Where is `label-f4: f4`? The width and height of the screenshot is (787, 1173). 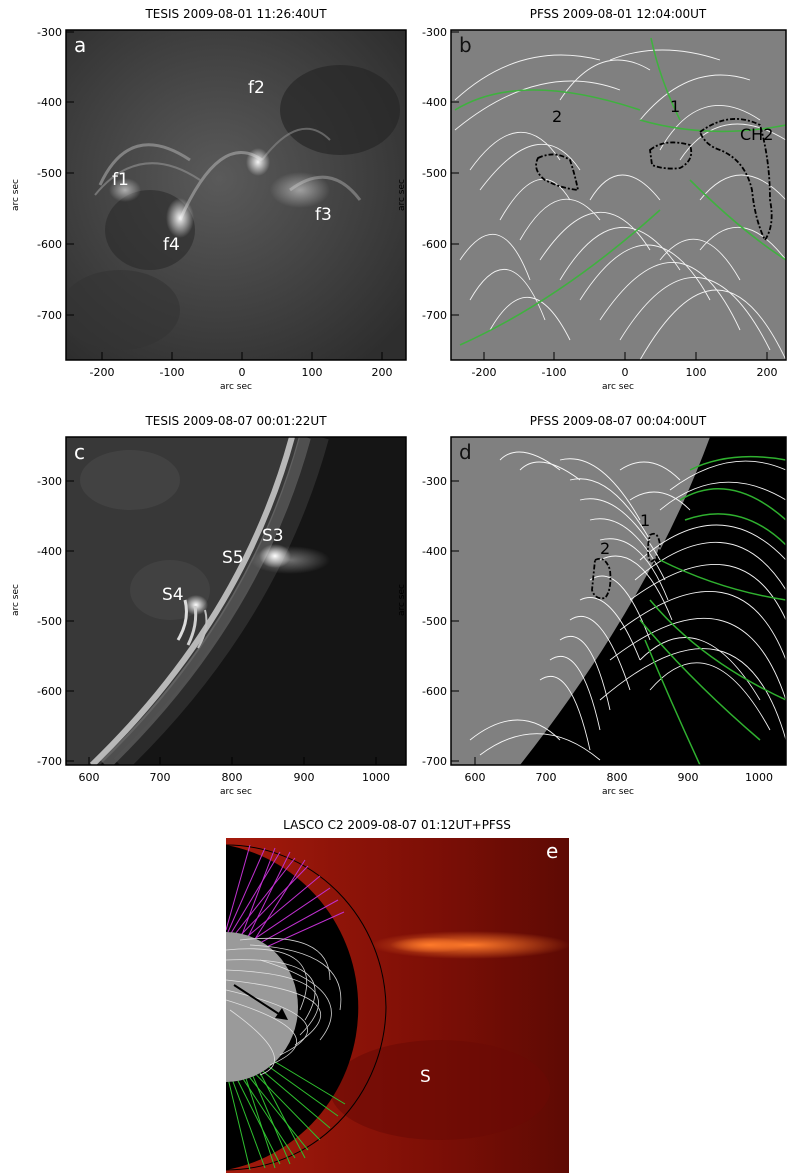 label-f4: f4 is located at coordinates (171, 245).